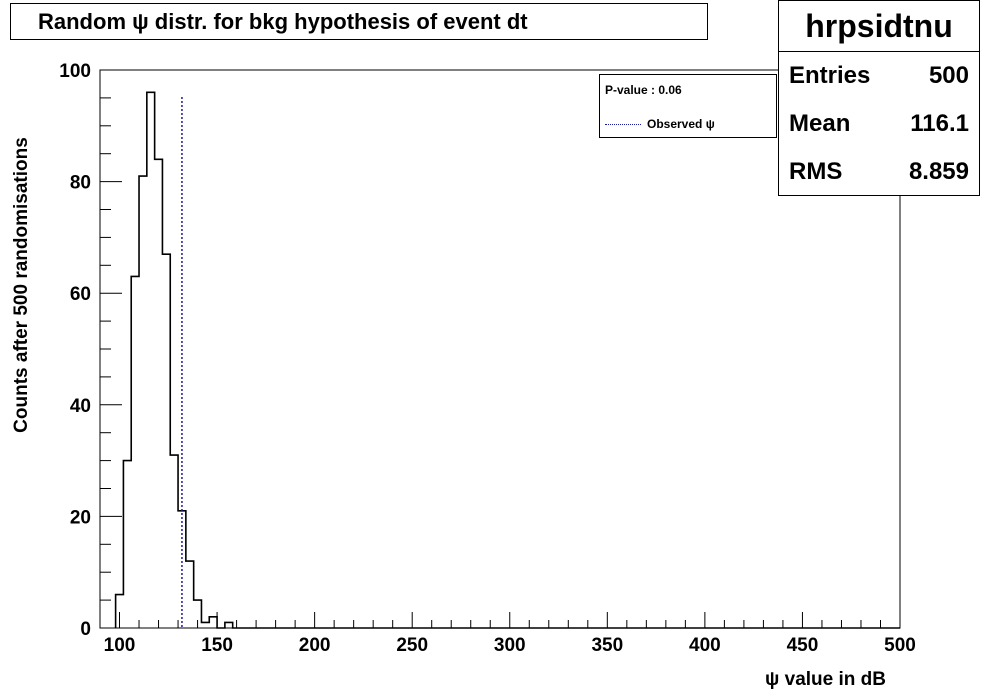  I want to click on x-tick-label: 100, so click(120, 645).